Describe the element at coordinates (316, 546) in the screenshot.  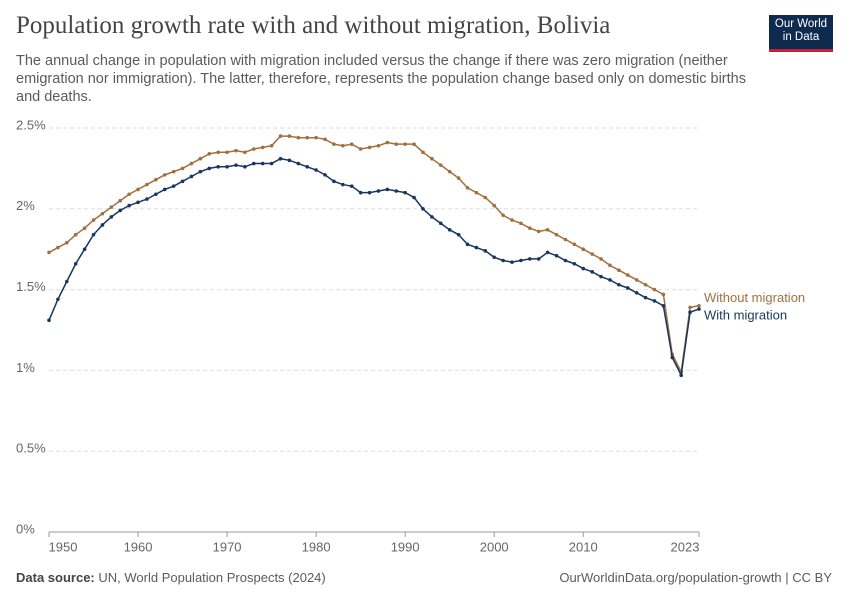
I see `x-tick-label: 1980` at that location.